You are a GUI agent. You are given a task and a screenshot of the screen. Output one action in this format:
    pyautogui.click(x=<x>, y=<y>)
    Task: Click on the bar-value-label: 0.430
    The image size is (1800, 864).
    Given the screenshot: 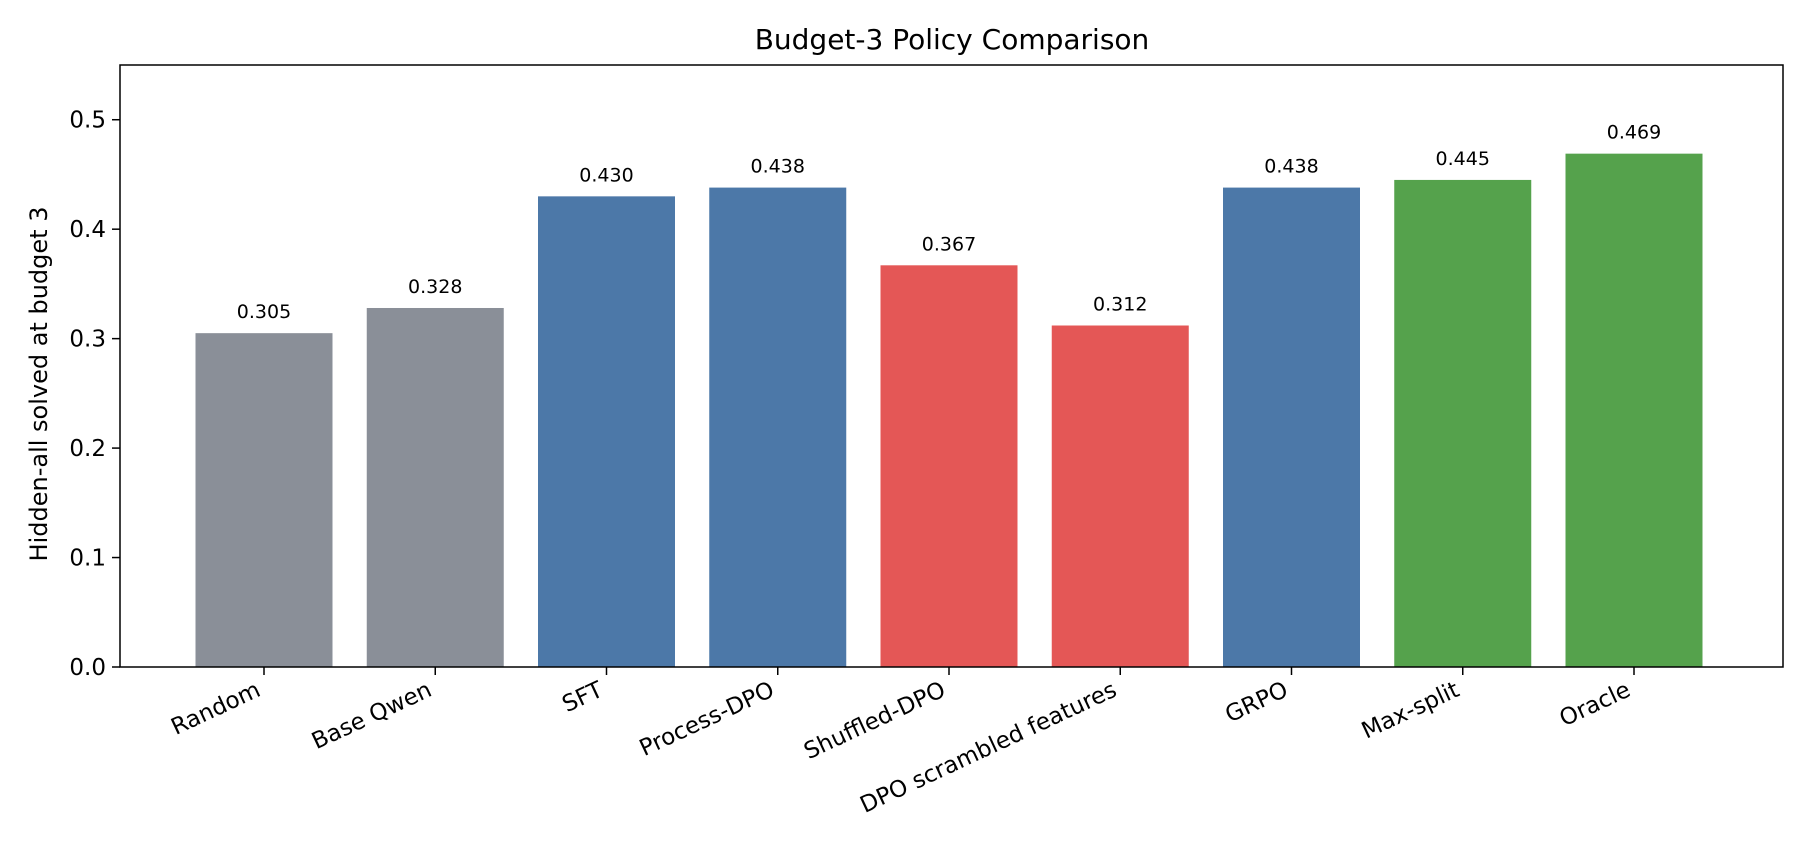 What is the action you would take?
    pyautogui.click(x=606, y=175)
    